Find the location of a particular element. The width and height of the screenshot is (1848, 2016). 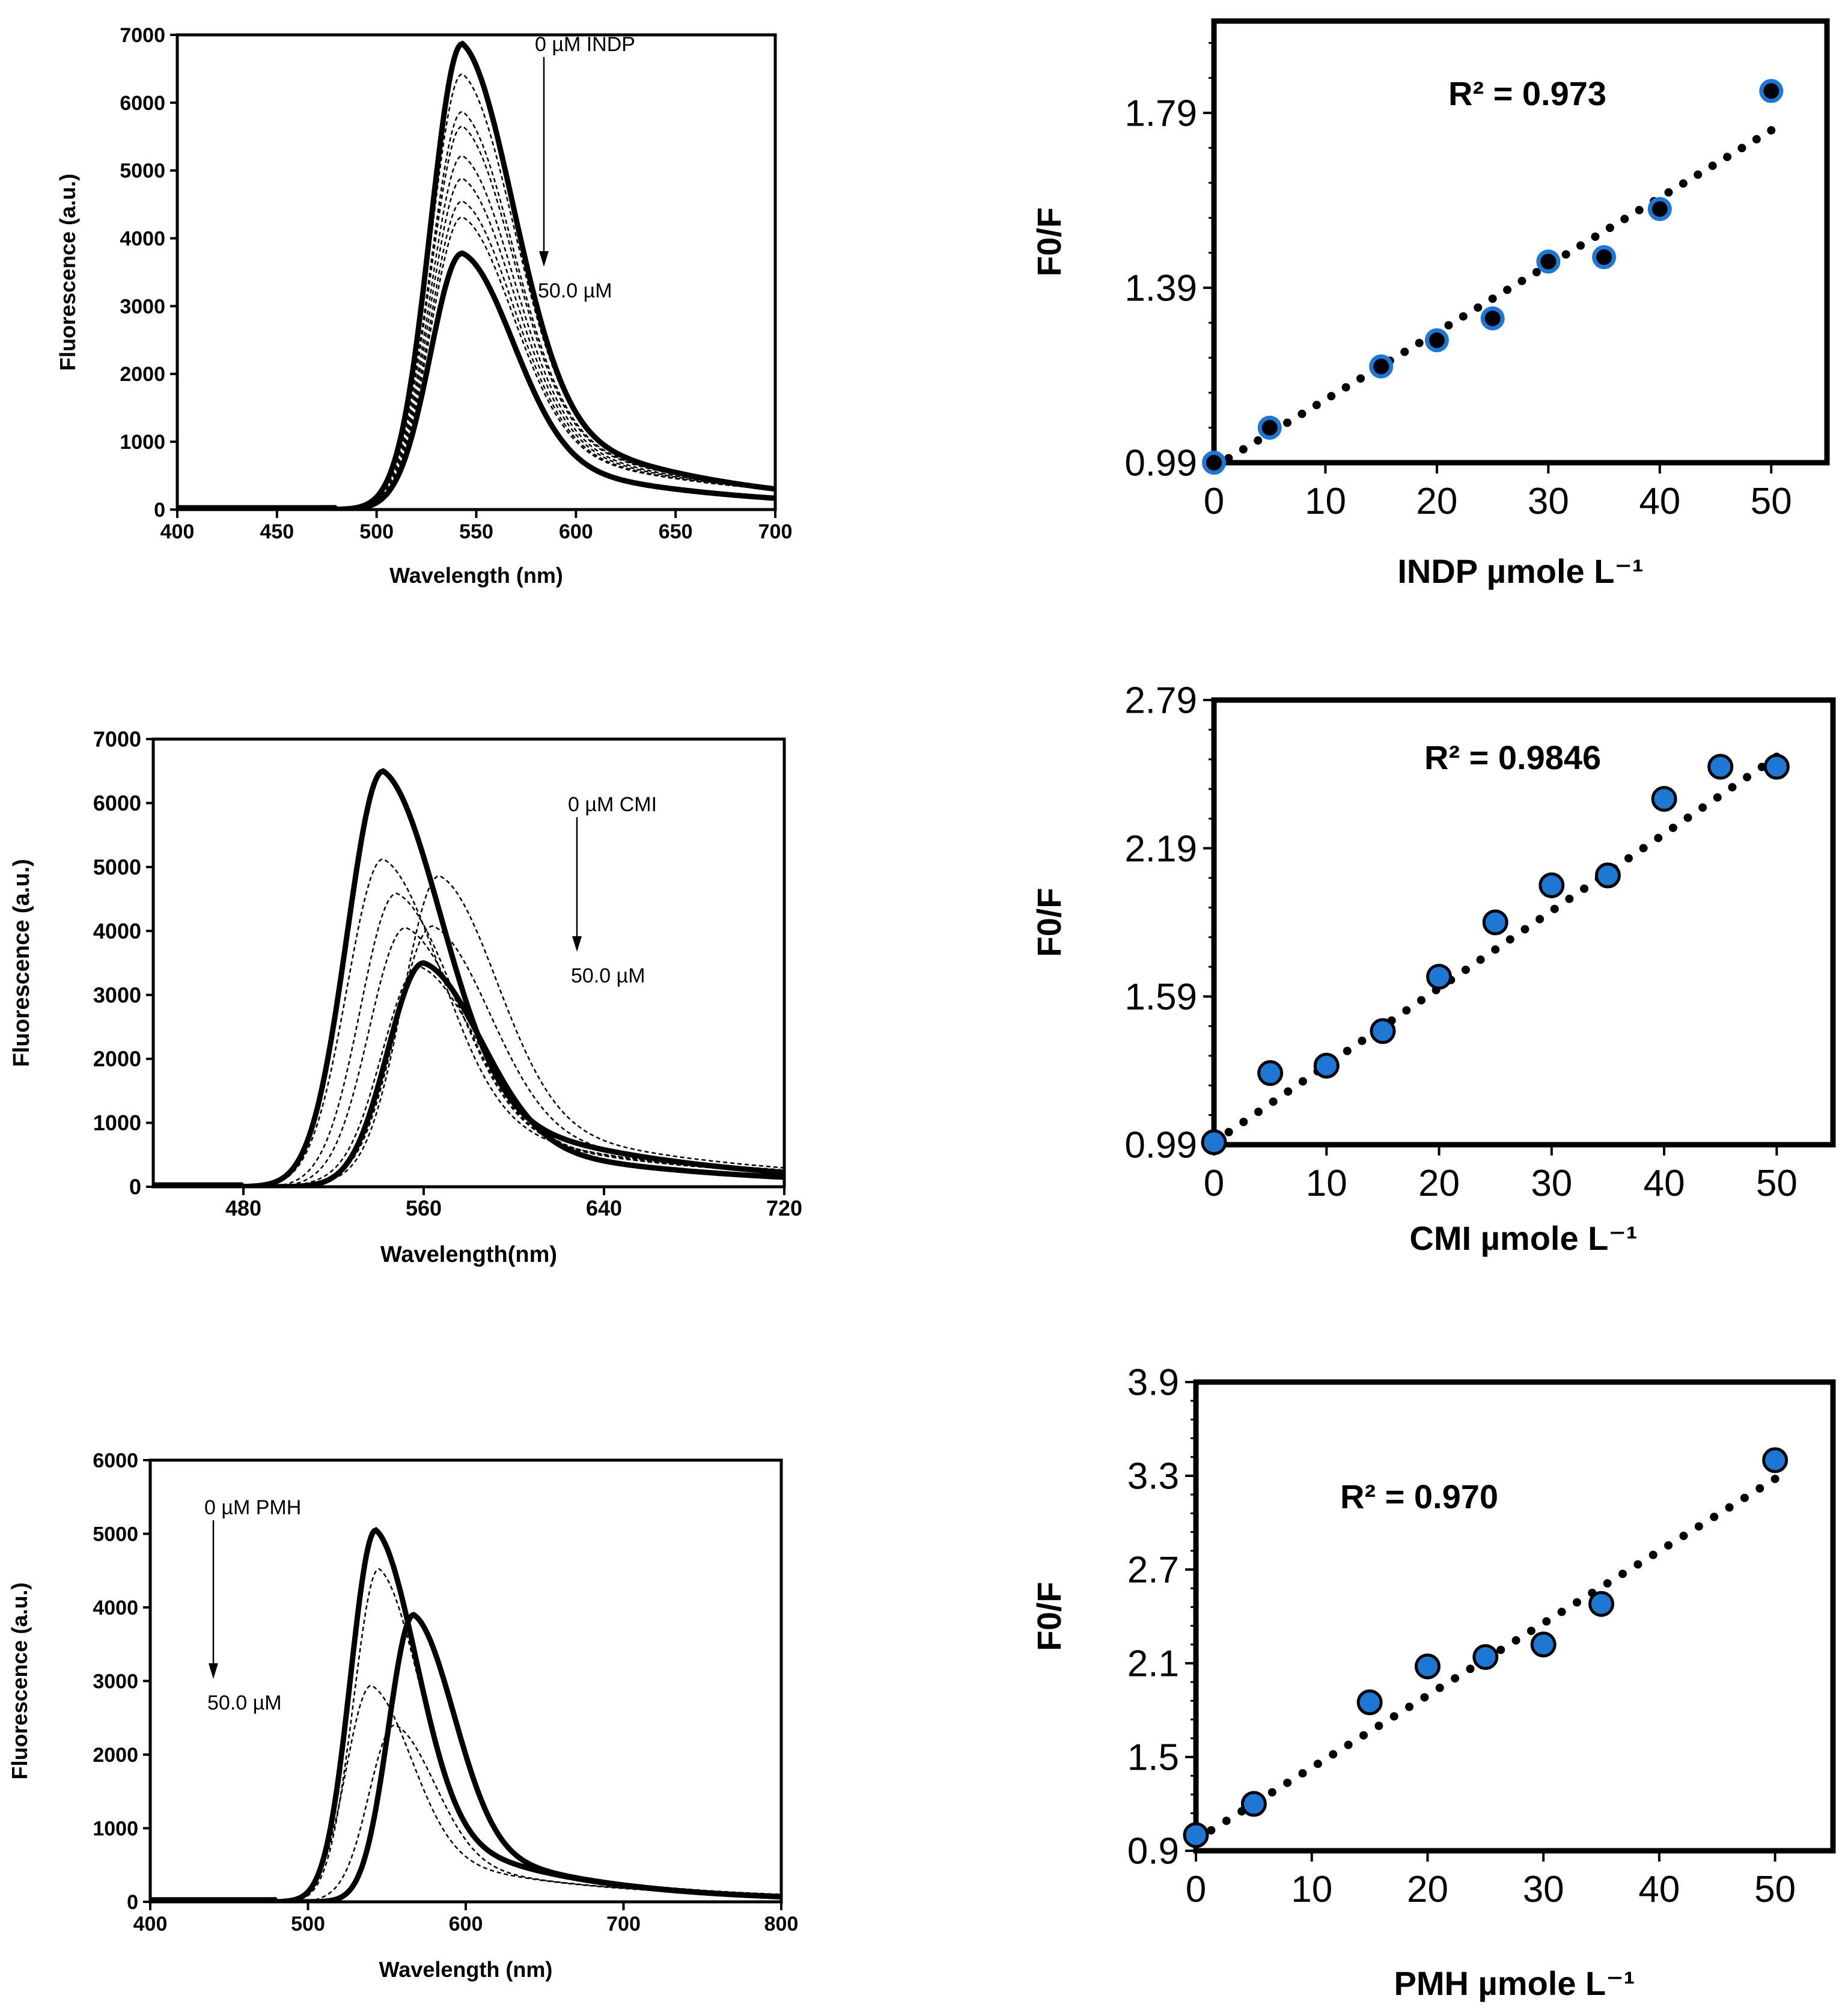

x-tick-label: 0 is located at coordinates (1214, 1183).